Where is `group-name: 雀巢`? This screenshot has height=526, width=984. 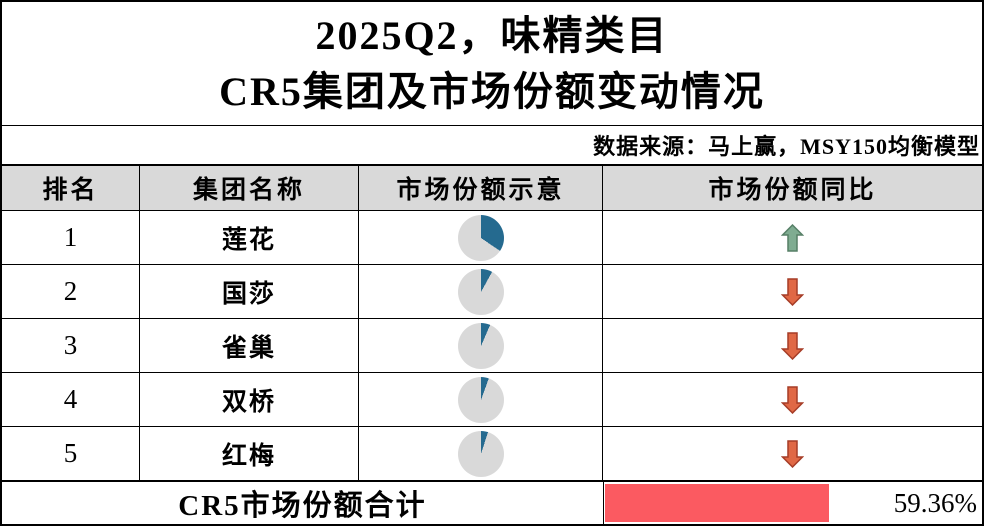
group-name: 雀巢 is located at coordinates (249, 345).